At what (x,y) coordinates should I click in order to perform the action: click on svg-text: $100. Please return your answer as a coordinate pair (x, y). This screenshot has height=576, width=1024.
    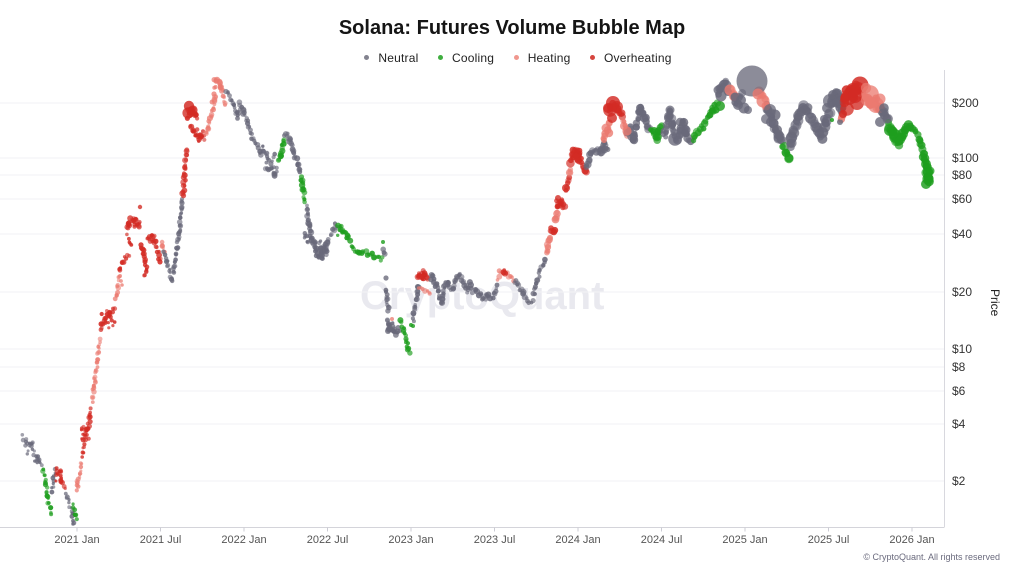
    Looking at the image, I should click on (965, 158).